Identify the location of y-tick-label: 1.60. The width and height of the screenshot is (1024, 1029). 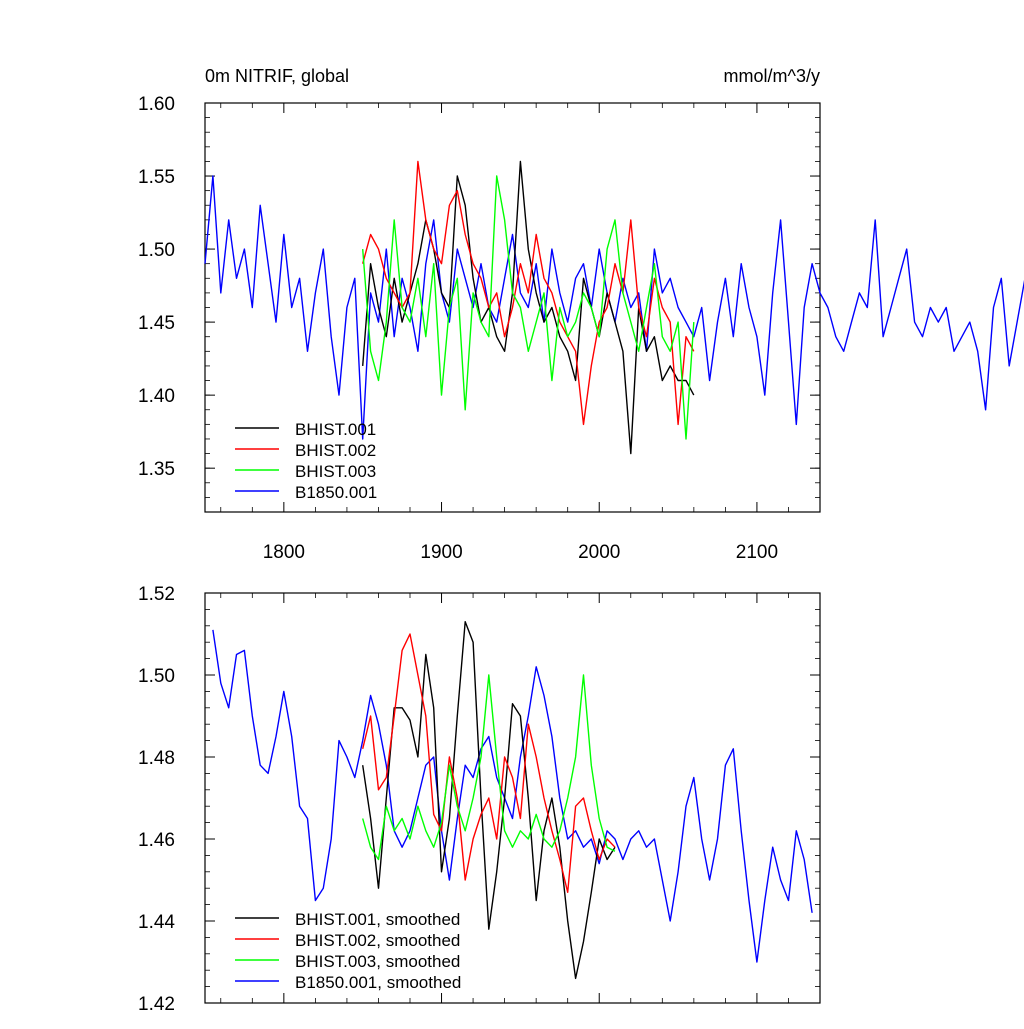
(156, 104).